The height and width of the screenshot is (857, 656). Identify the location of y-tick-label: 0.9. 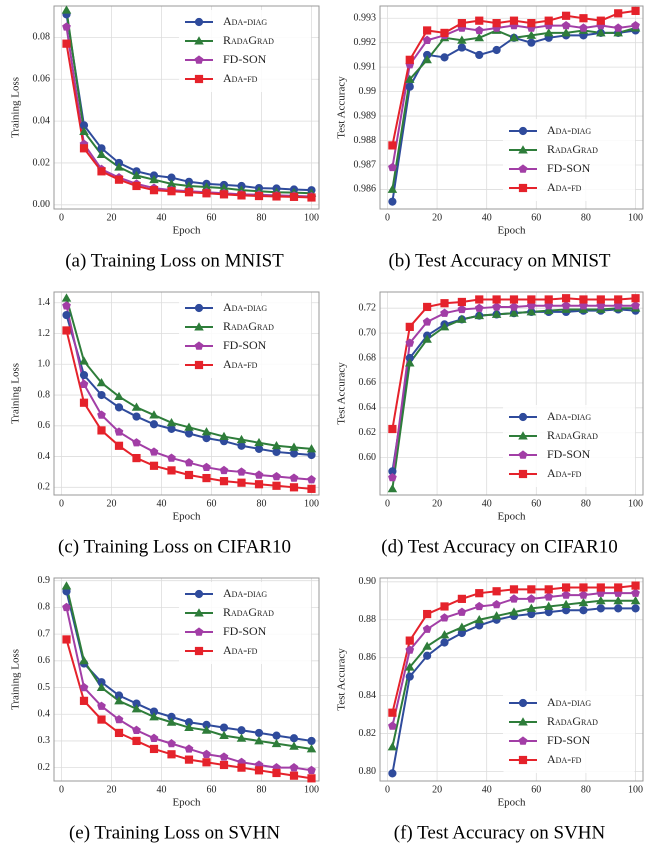
(44, 580).